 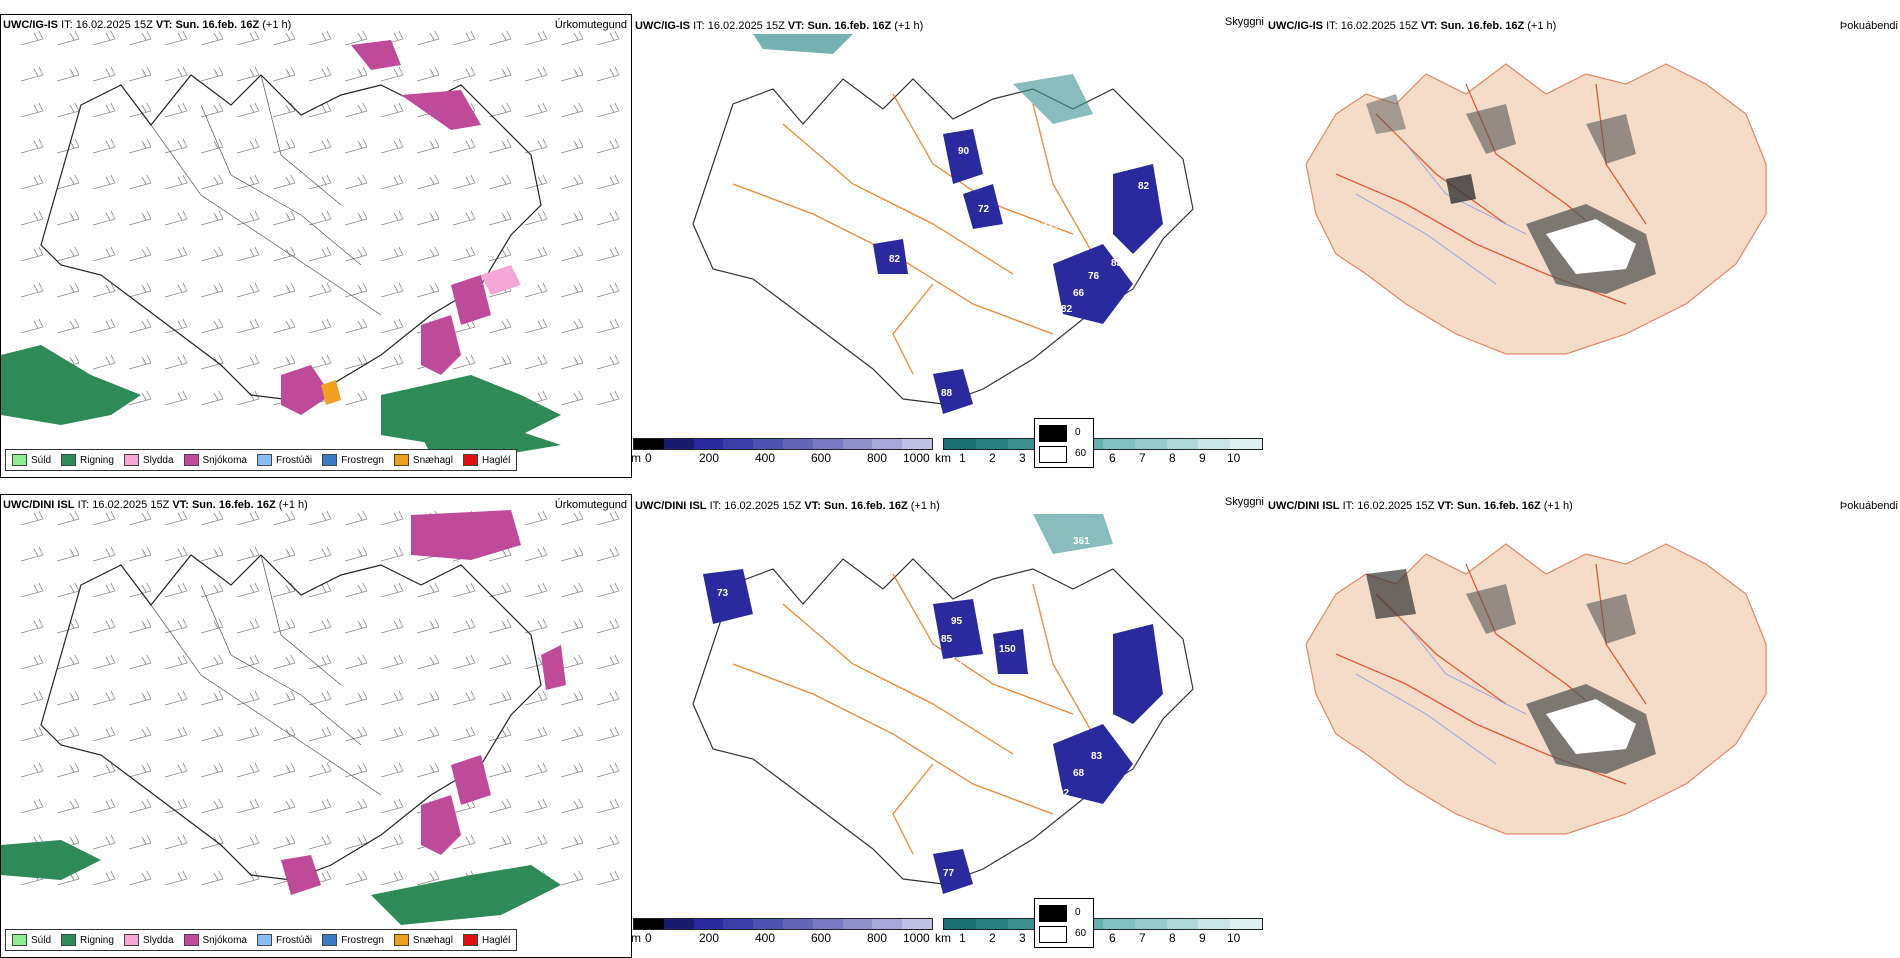 I want to click on fog-legend-swatch-high, so click(x=1053, y=433).